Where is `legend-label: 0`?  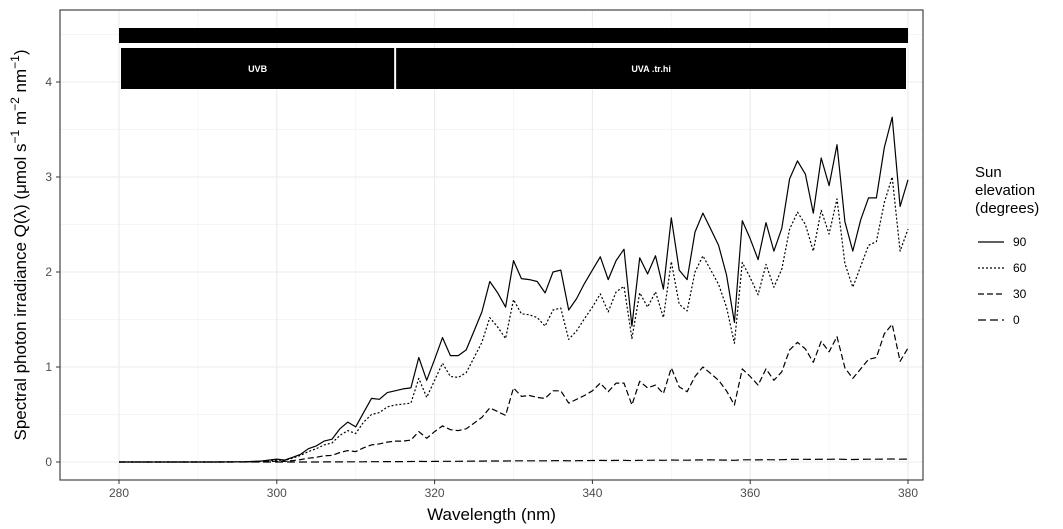 legend-label: 0 is located at coordinates (1016, 320).